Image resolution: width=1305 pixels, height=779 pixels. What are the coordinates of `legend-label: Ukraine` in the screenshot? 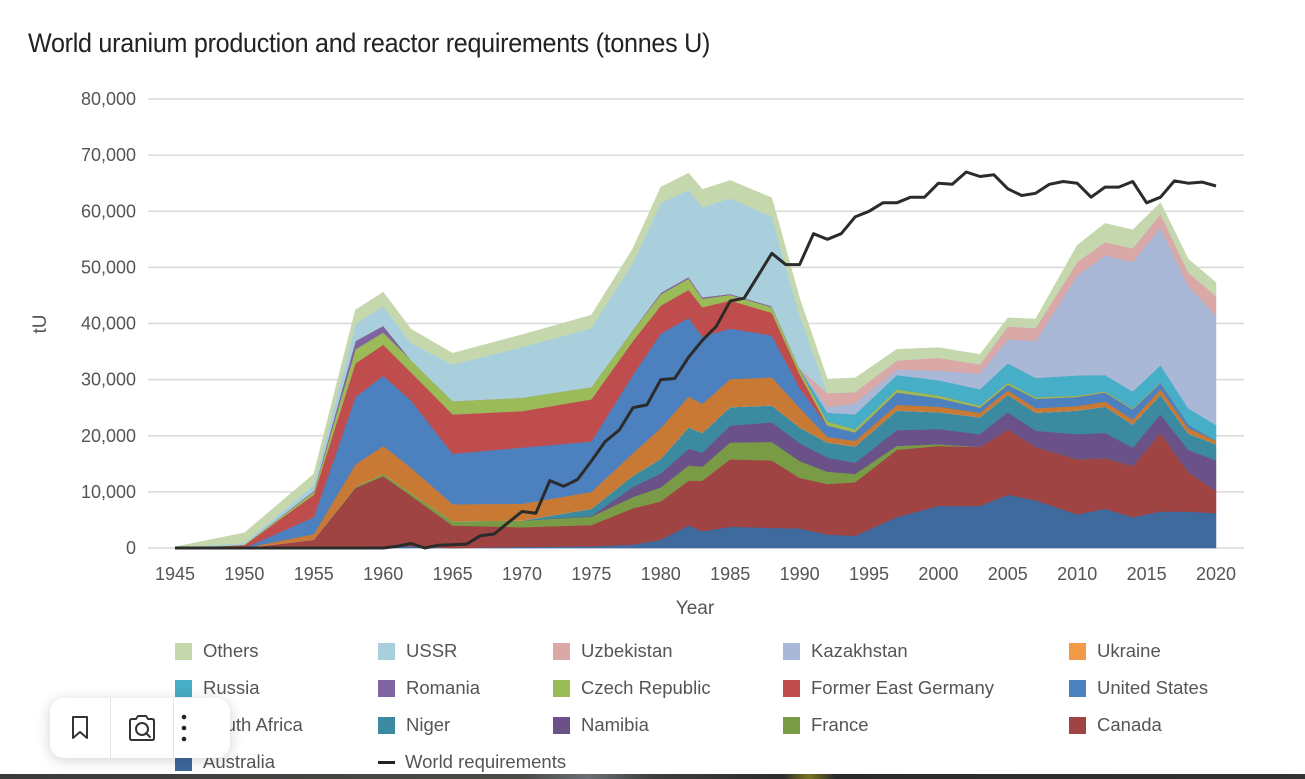 It's located at (1129, 650).